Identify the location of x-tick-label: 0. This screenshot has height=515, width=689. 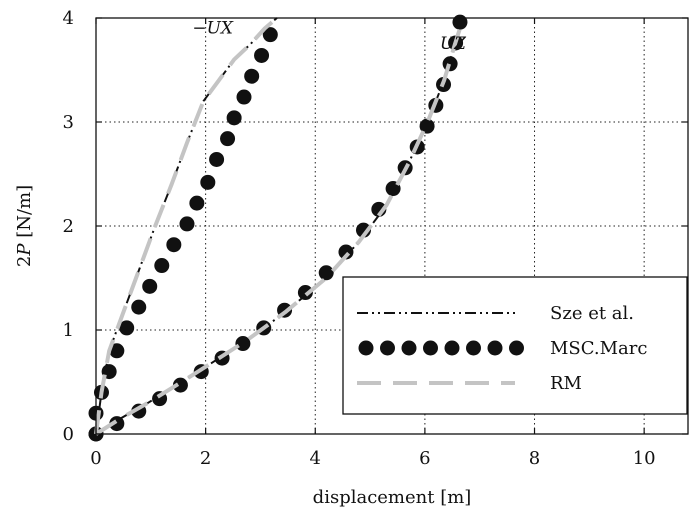
(95, 458).